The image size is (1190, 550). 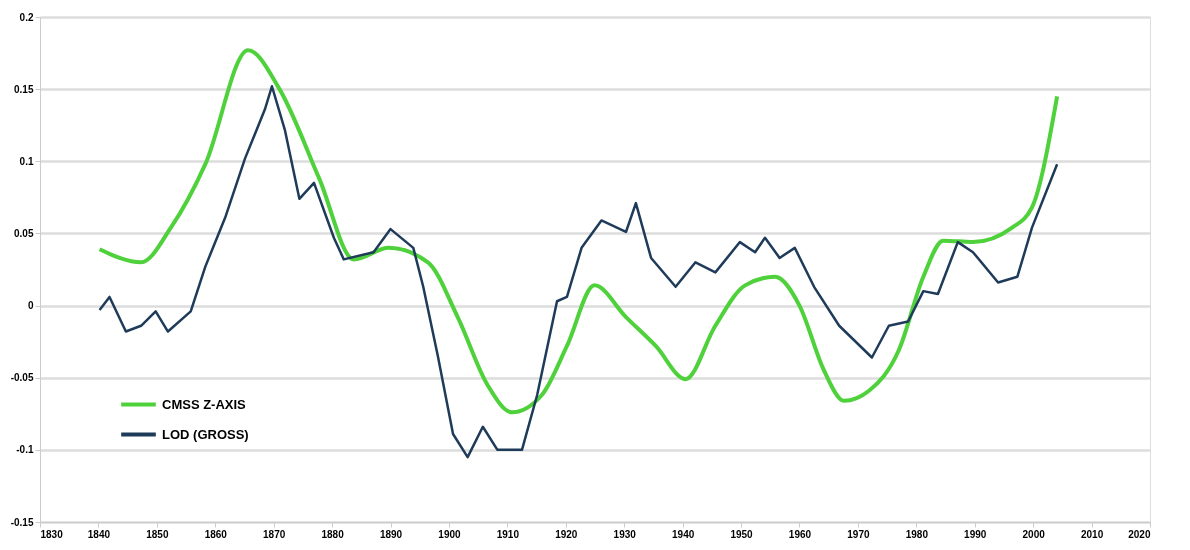 What do you see at coordinates (30, 306) in the screenshot?
I see `y-tick-label: 0` at bounding box center [30, 306].